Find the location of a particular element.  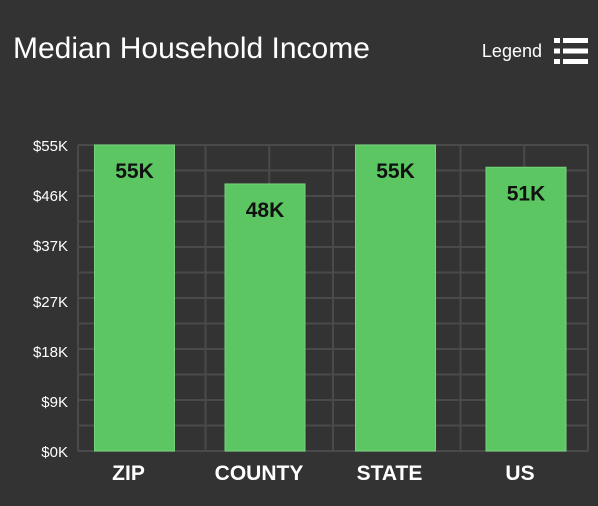

x-tick-label-state: STATE is located at coordinates (390, 473).